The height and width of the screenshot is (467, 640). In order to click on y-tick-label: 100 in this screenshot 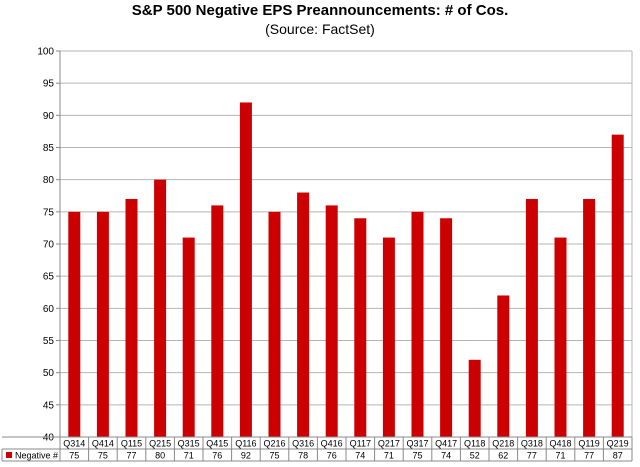, I will do `click(45, 52)`.